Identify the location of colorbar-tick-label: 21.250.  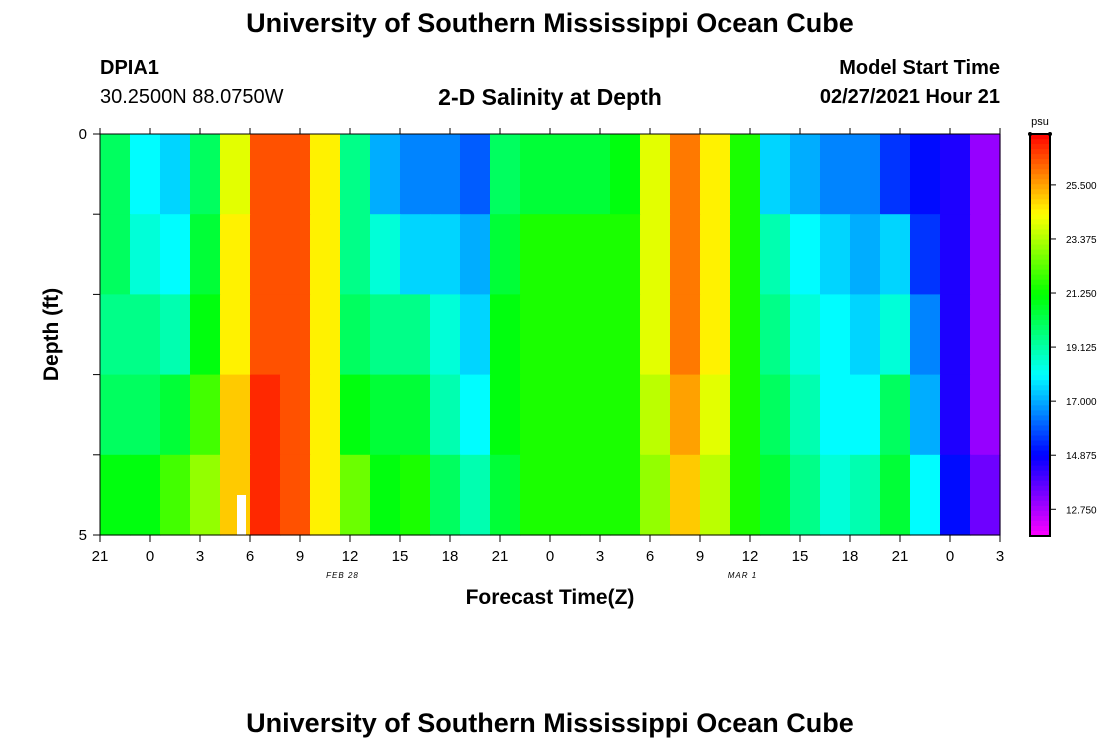
(1081, 294).